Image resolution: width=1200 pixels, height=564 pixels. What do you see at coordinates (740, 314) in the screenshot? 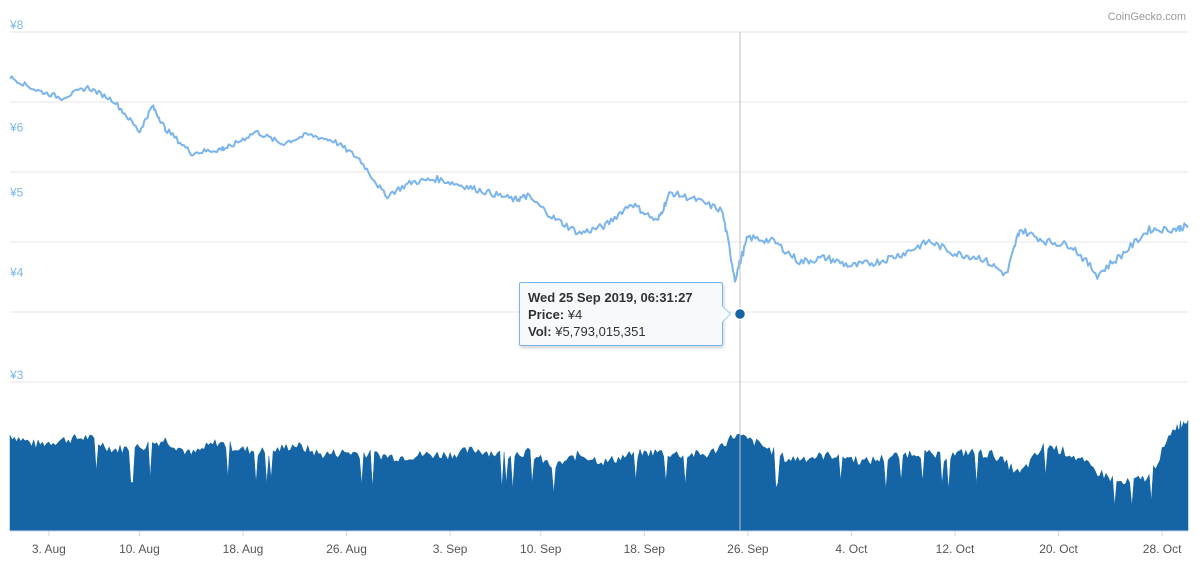
I see `hover-marker` at bounding box center [740, 314].